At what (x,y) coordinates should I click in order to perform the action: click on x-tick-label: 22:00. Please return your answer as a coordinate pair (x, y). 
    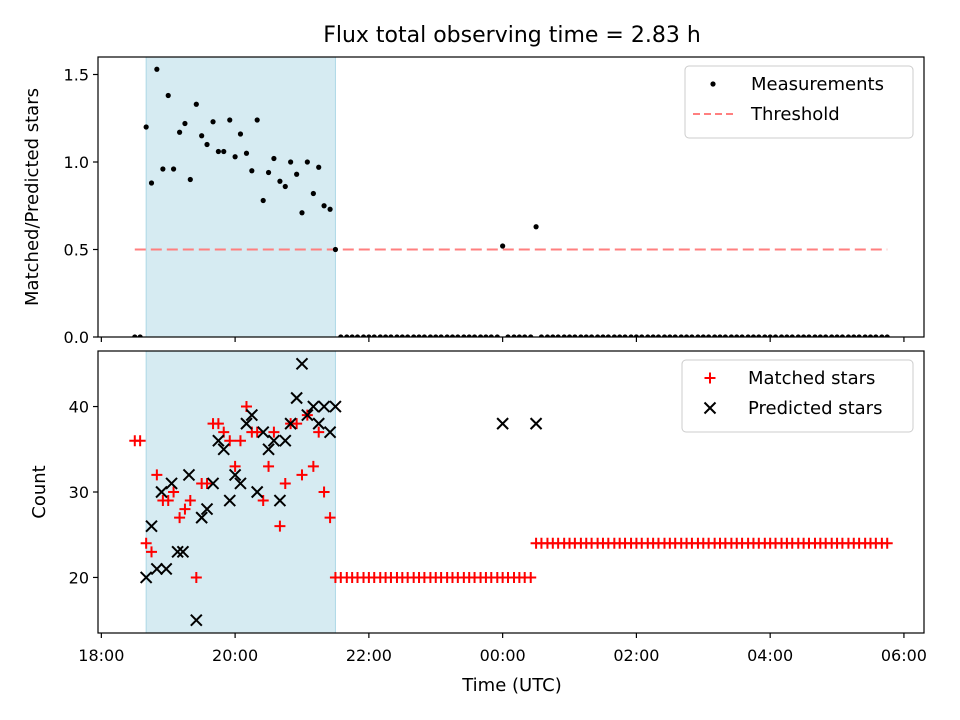
    Looking at the image, I should click on (369, 655).